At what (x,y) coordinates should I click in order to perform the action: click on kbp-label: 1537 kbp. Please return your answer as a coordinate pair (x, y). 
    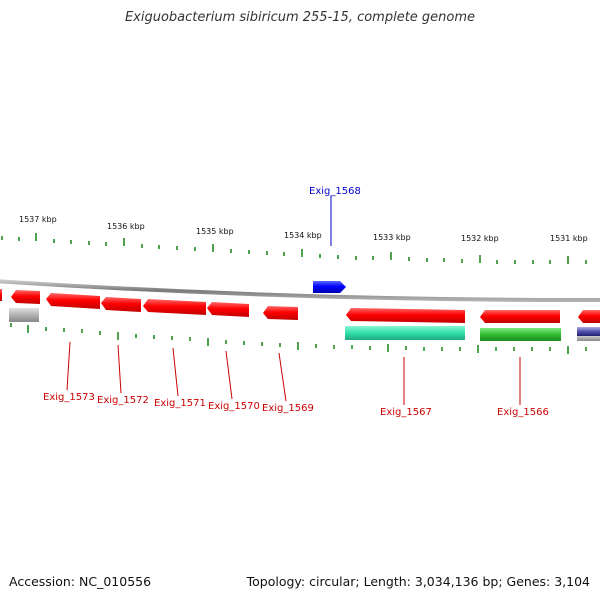
    Looking at the image, I should click on (38, 219).